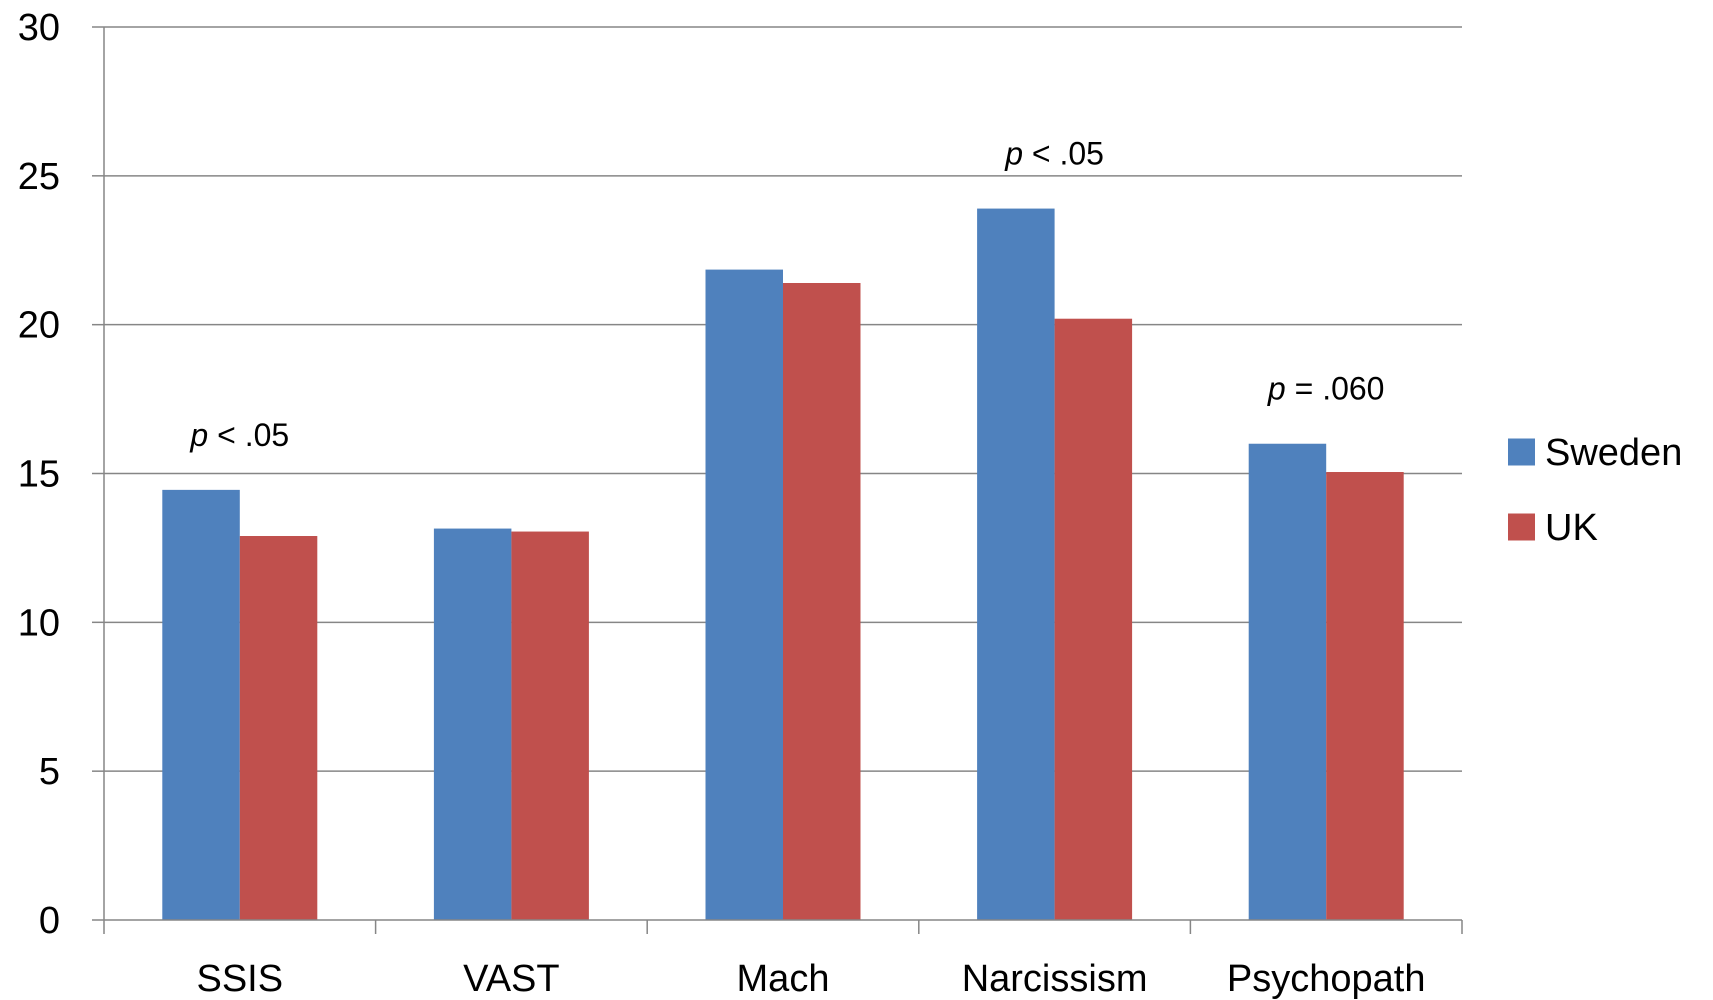 This screenshot has height=1000, width=1713. I want to click on annotation-text: = .060, so click(1335, 389).